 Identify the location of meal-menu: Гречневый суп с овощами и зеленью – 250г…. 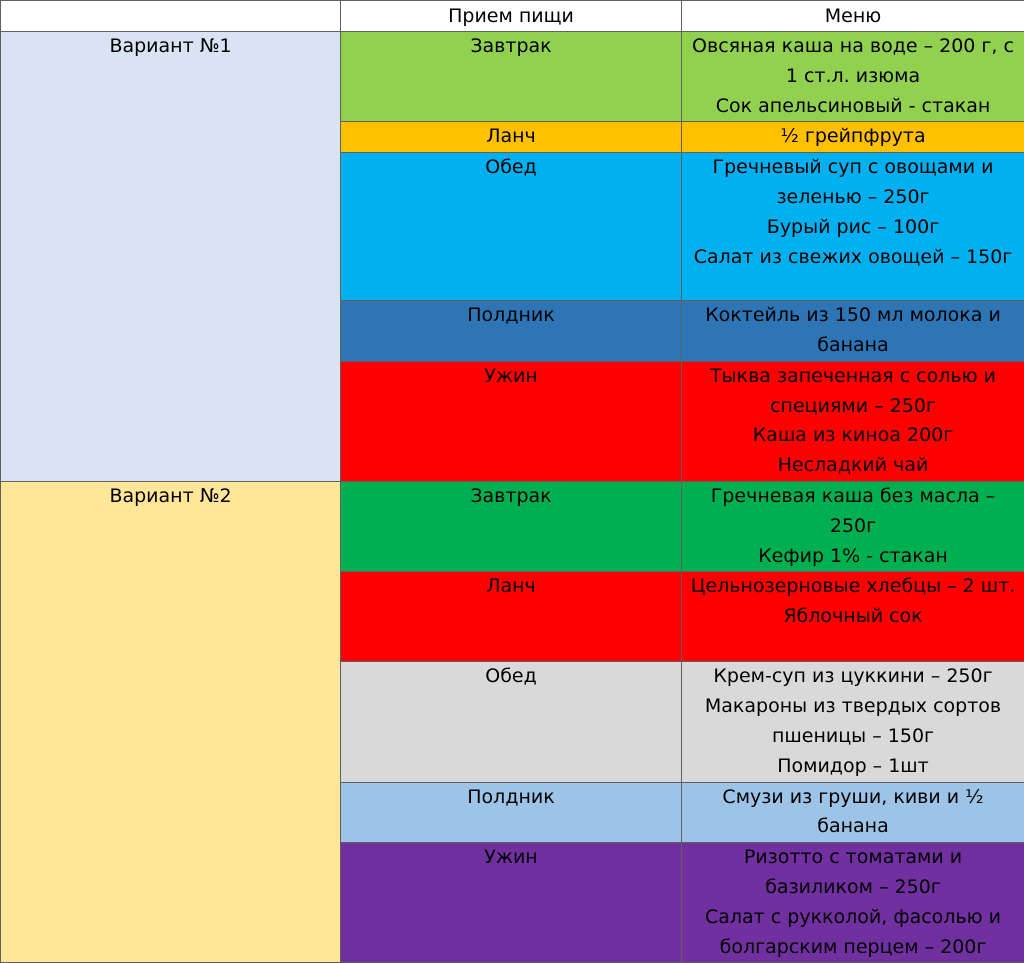
(853, 227).